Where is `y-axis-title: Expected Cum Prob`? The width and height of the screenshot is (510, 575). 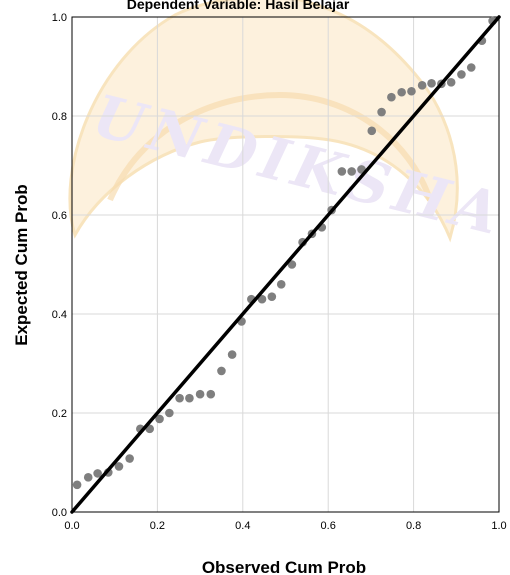
y-axis-title: Expected Cum Prob is located at coordinates (21, 265).